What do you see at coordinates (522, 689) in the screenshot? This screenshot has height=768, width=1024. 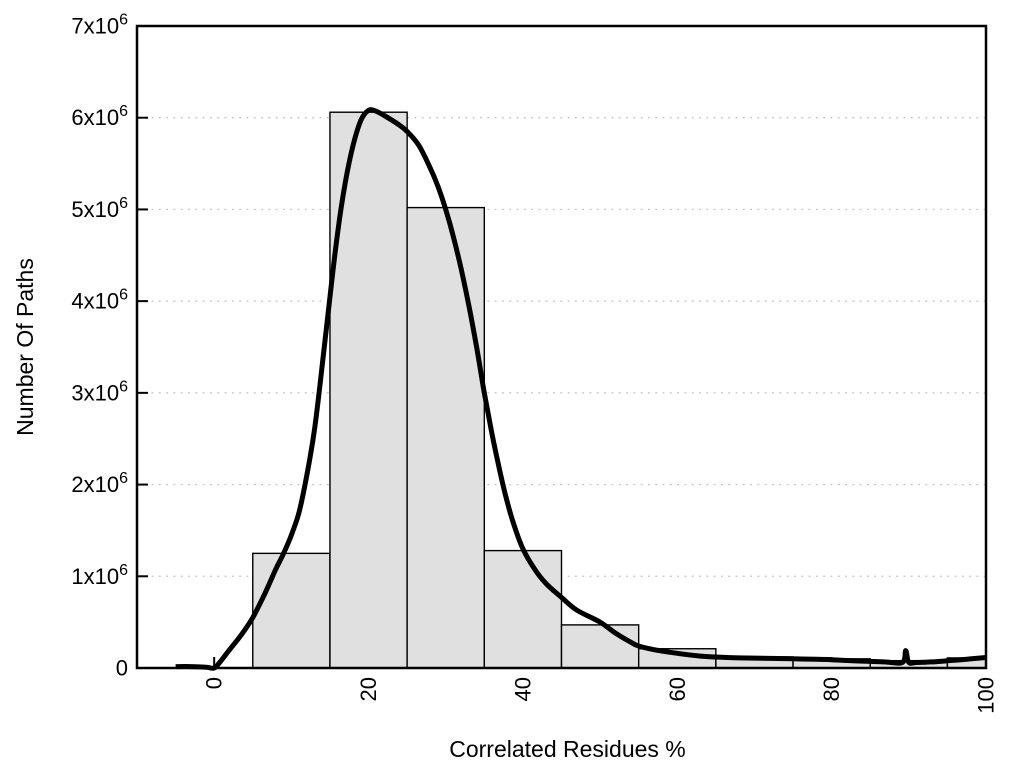 I see `x-tick-label: 40` at bounding box center [522, 689].